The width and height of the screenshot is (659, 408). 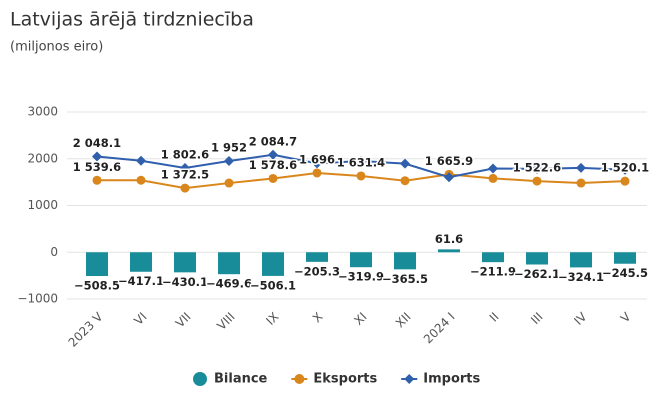 What do you see at coordinates (494, 317) in the screenshot?
I see `x-tick-label: II` at bounding box center [494, 317].